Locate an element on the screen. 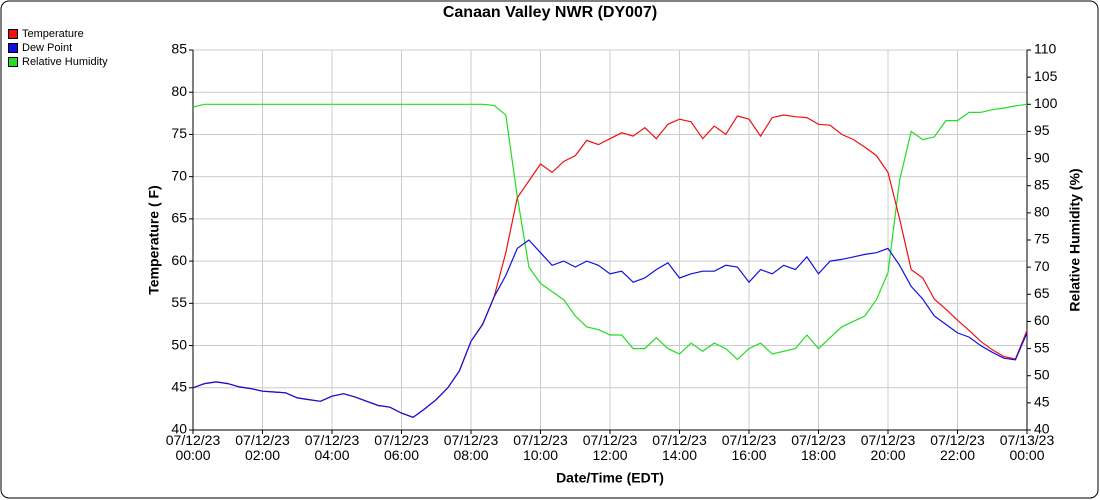  y2-tick-label: 95 is located at coordinates (1042, 130).